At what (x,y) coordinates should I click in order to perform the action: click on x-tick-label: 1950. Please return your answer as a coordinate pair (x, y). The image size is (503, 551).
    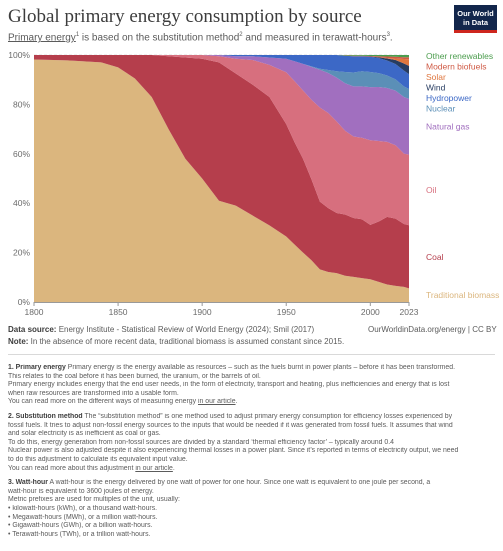
    Looking at the image, I should click on (286, 312).